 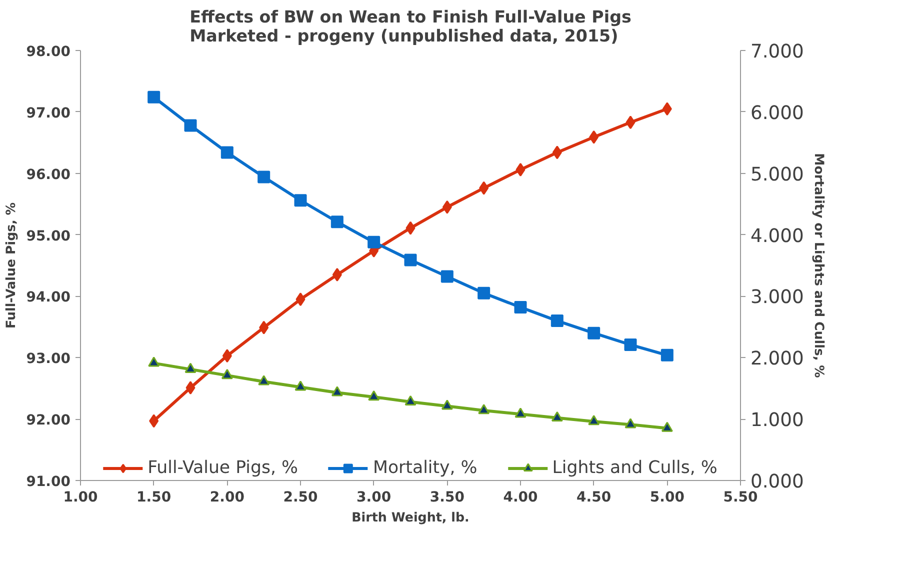 I want to click on y2-tick-label: 0.000, so click(x=777, y=482).